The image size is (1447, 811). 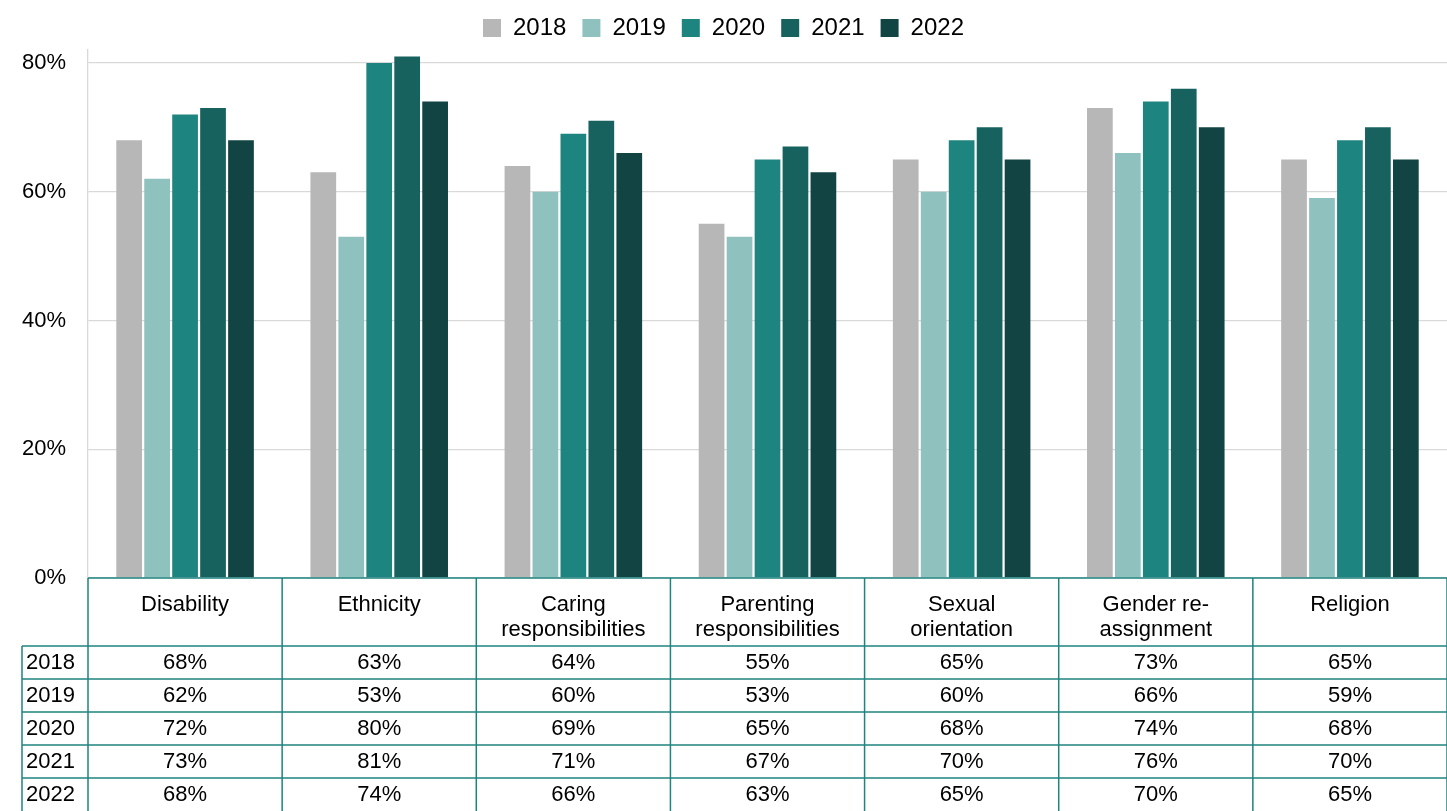 What do you see at coordinates (379, 727) in the screenshot?
I see `data-label: 80%` at bounding box center [379, 727].